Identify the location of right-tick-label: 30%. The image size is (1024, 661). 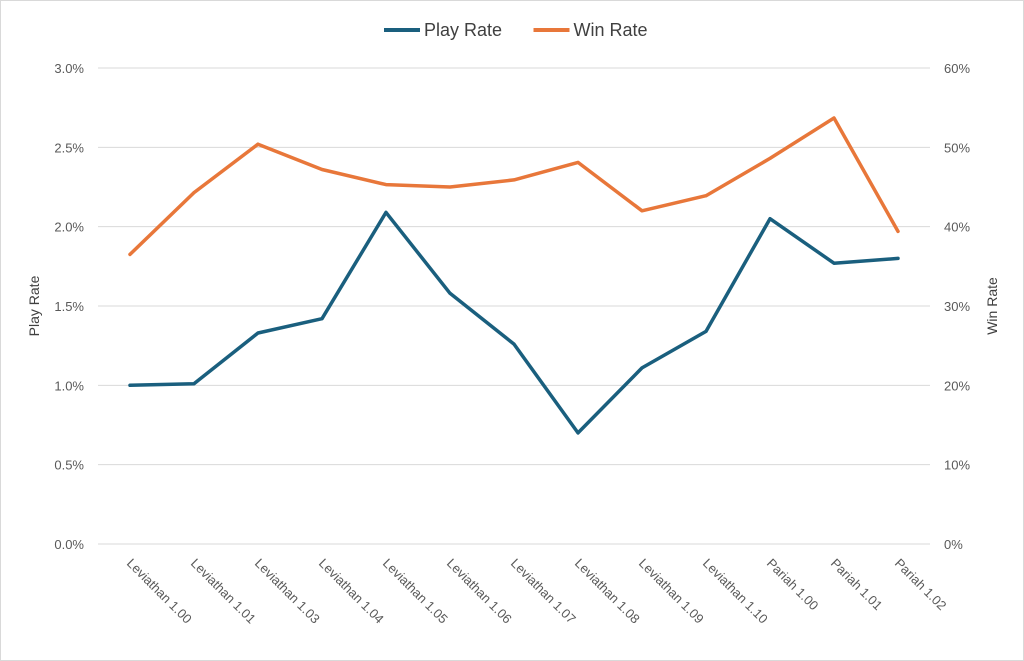
(957, 306).